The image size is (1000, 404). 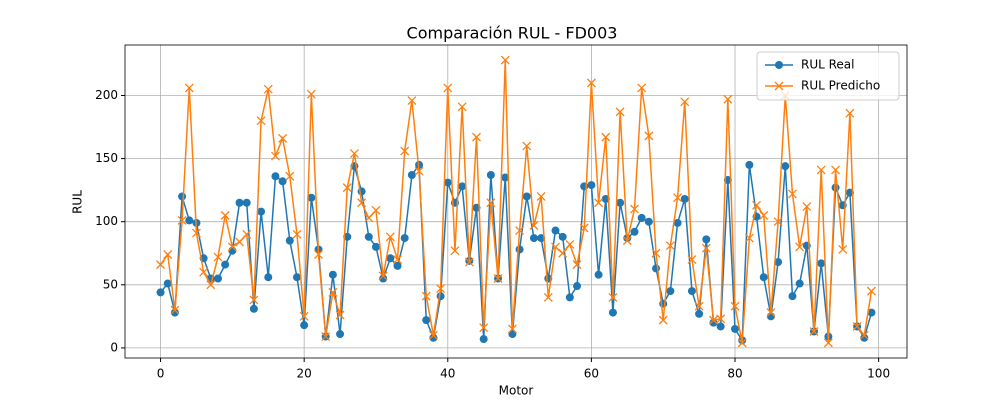 I want to click on legend-label: RUL Real, so click(x=828, y=65).